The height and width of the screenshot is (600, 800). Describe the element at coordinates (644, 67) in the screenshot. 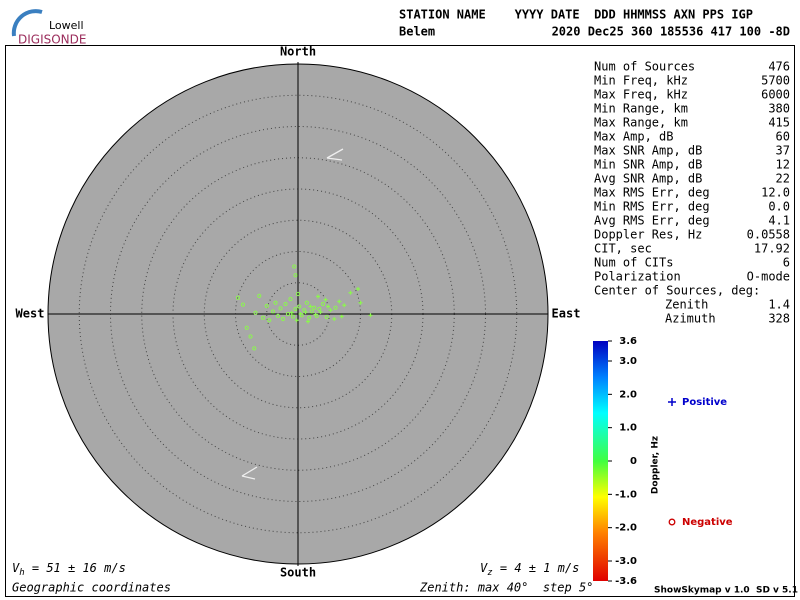

I see `stat-label: Num of Sources` at that location.